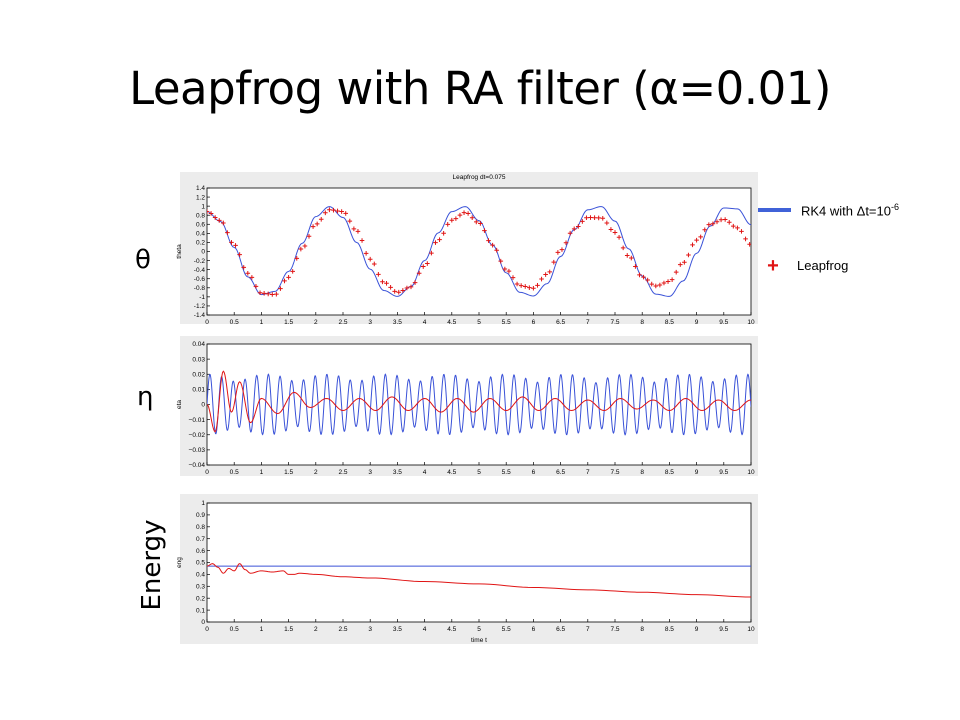 Image resolution: width=960 pixels, height=720 pixels. What do you see at coordinates (588, 322) in the screenshot?
I see `plot-0-xtick-label: 7` at bounding box center [588, 322].